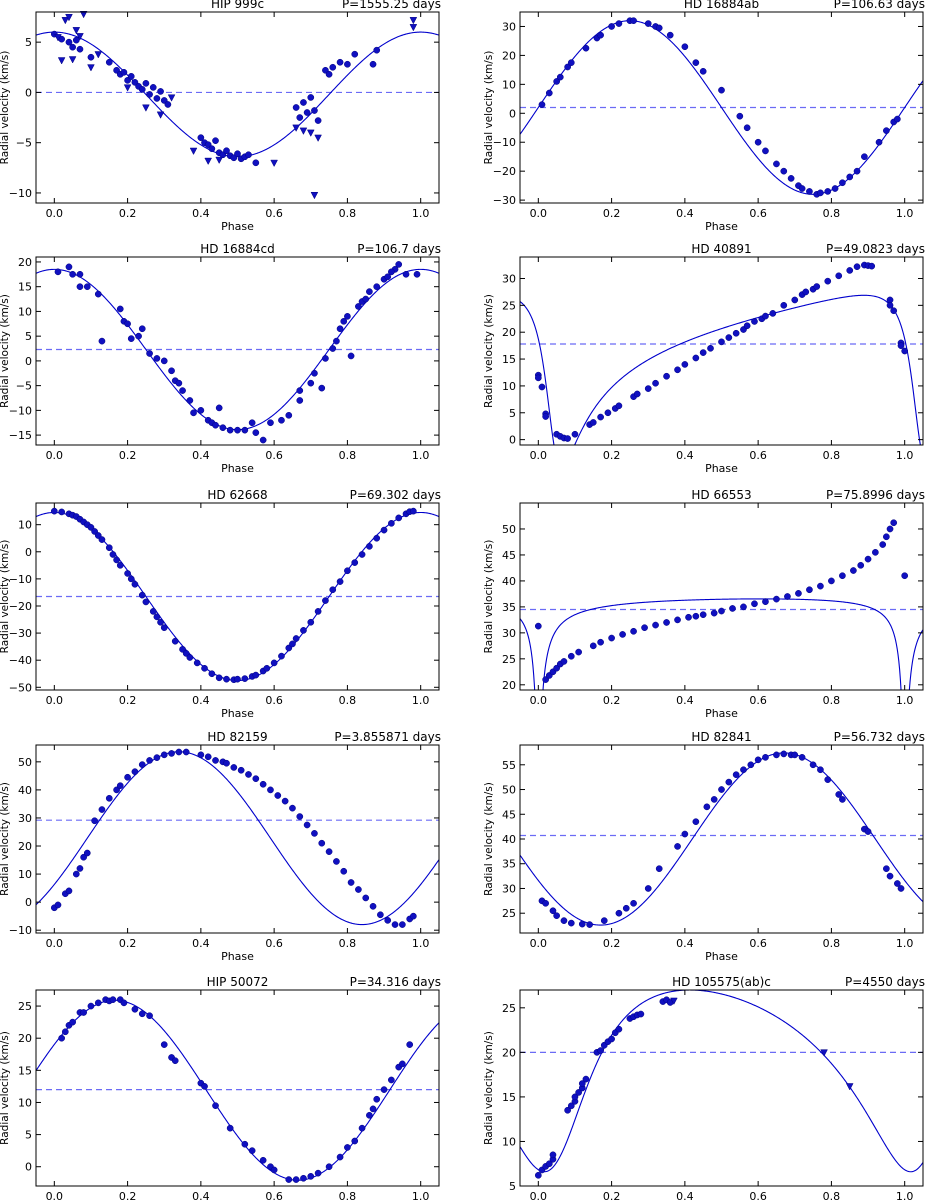 The height and width of the screenshot is (1202, 926). I want to click on y-tick-label: 25, so click(509, 1008).